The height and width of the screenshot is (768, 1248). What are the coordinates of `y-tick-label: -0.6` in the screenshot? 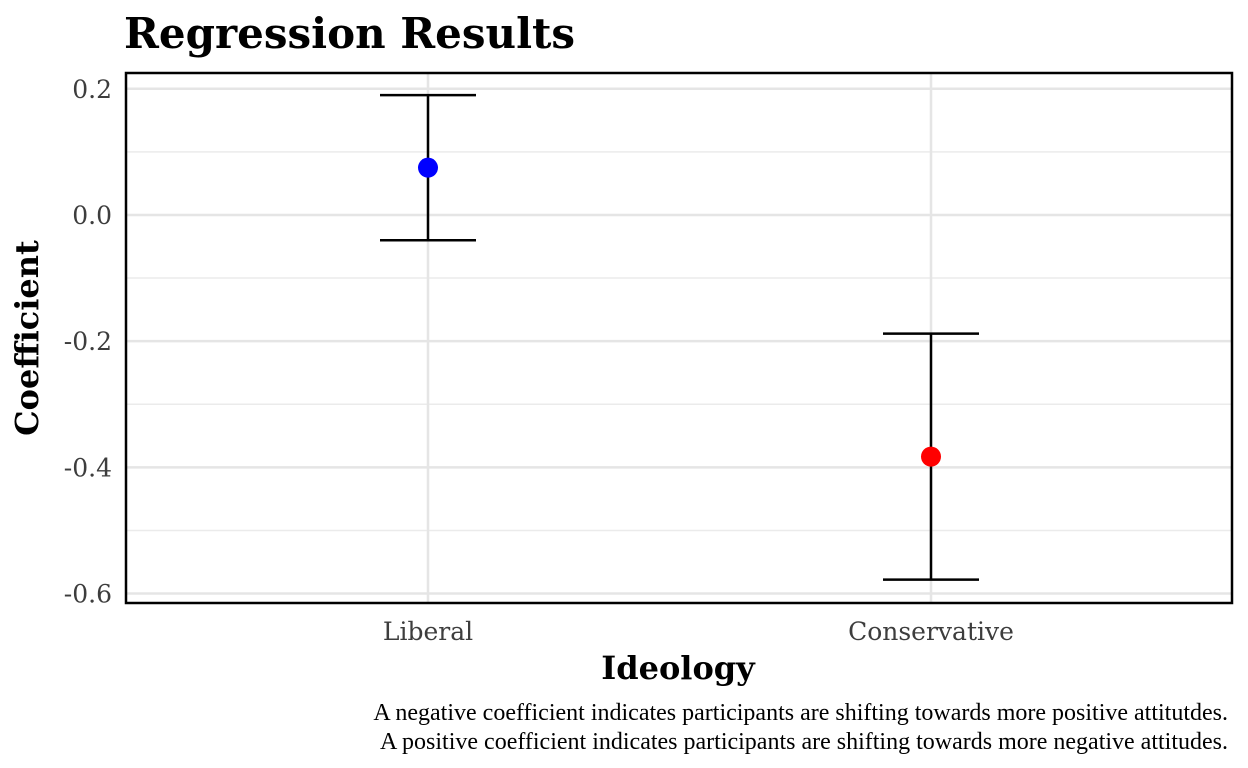 It's located at (88, 594).